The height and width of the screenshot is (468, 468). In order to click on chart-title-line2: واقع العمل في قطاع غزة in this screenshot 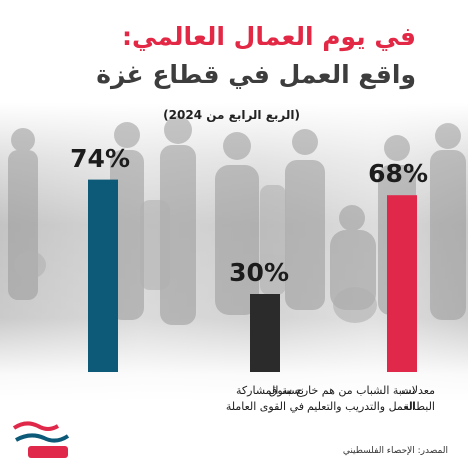, I will do `click(256, 74)`.